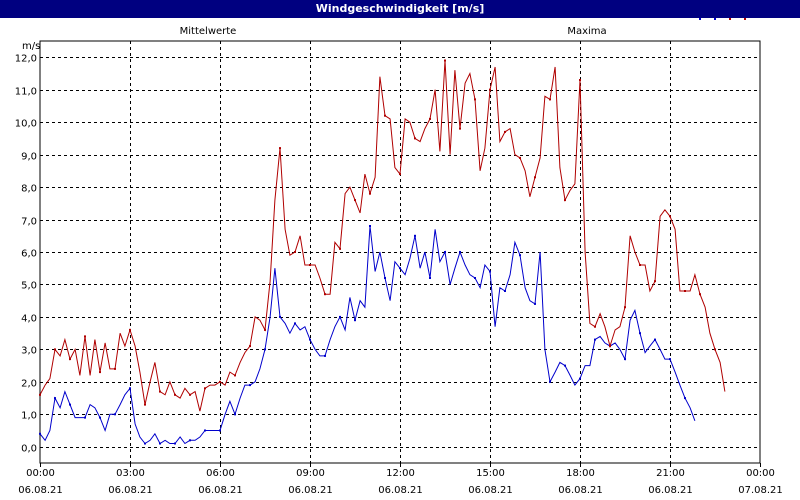 The height and width of the screenshot is (500, 800). What do you see at coordinates (29, 254) in the screenshot?
I see `y-tick-label: 6,0` at bounding box center [29, 254].